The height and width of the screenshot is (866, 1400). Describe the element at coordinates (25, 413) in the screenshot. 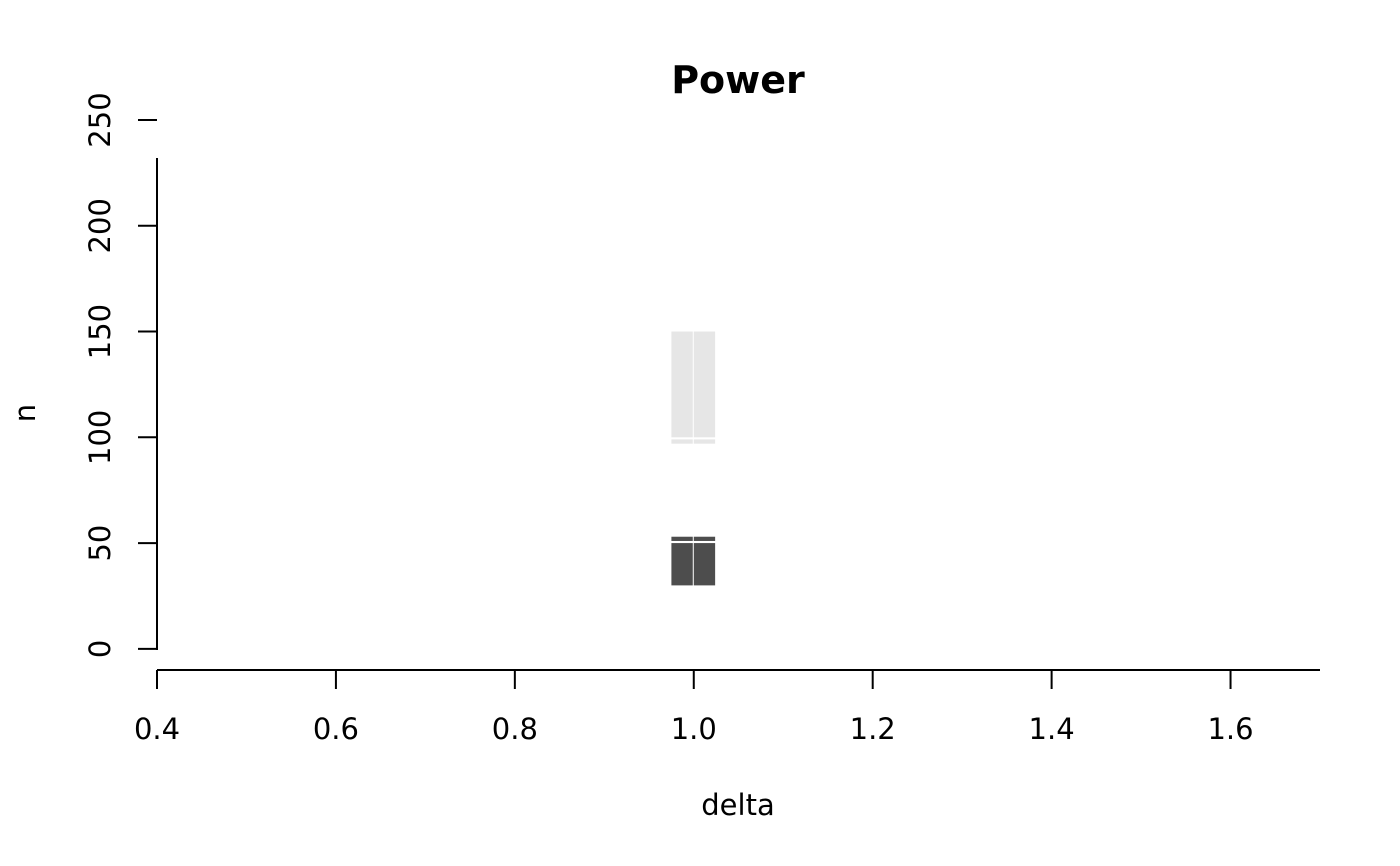

I see `y-axis-label: n` at that location.